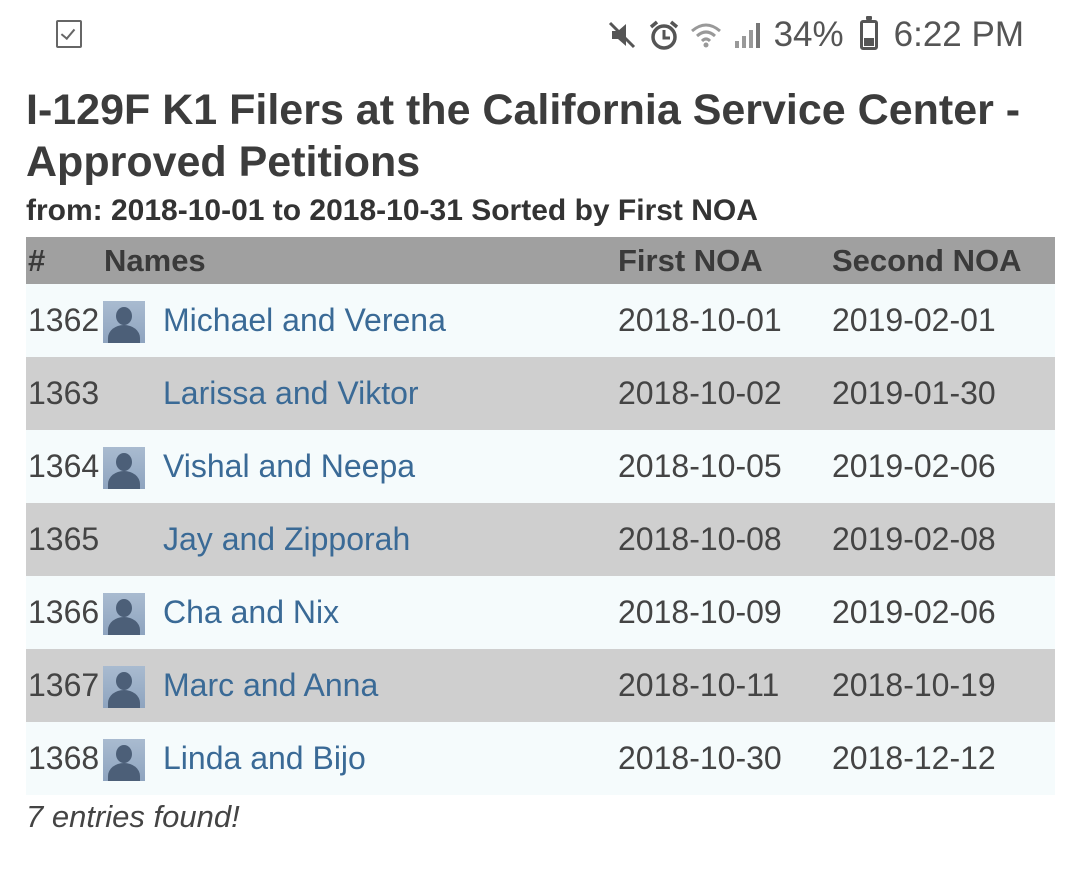 This screenshot has width=1080, height=876. I want to click on first-noa-date: 2018-10-30, so click(700, 758).